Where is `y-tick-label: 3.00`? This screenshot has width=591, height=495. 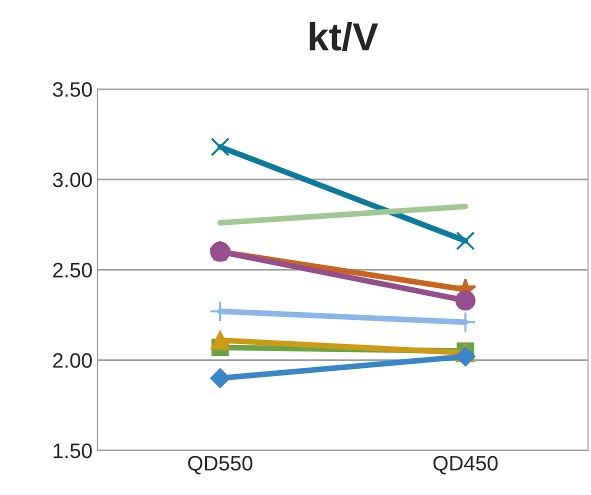 y-tick-label: 3.00 is located at coordinates (72, 180).